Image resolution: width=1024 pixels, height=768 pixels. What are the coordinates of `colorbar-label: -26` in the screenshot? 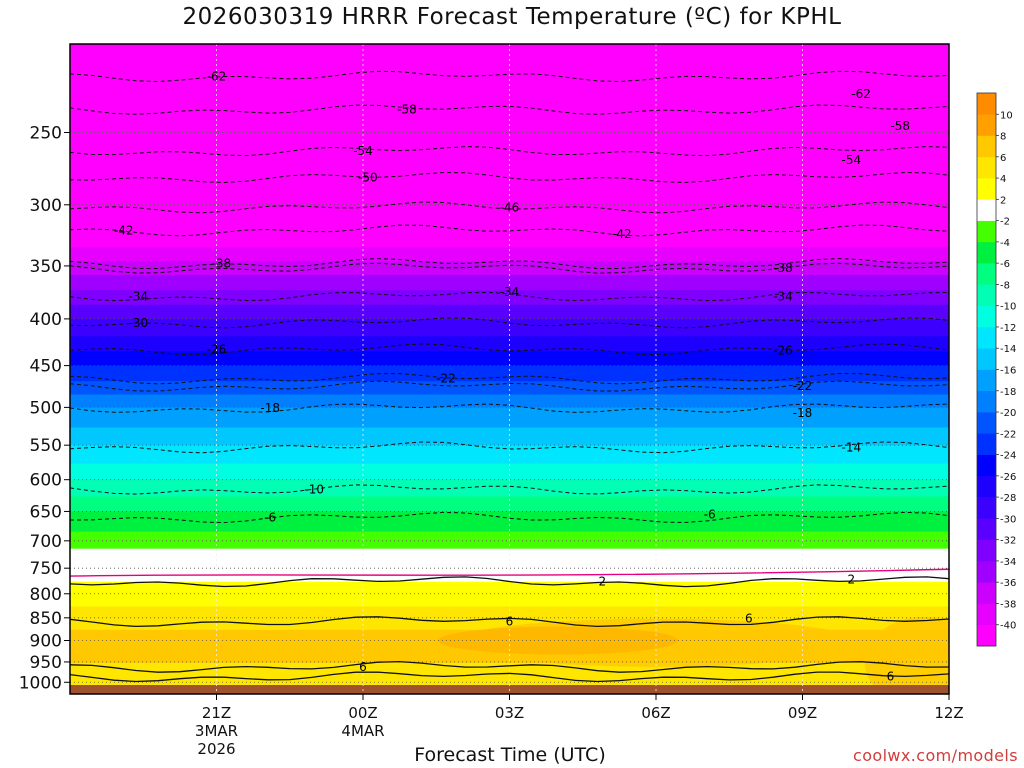 It's located at (1008, 477).